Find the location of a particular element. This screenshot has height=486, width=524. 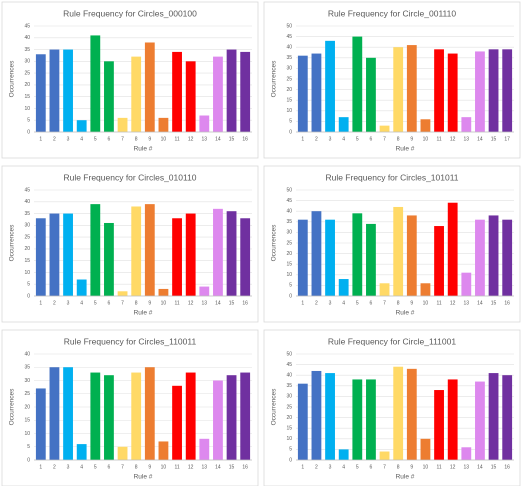

x-tick-label: 6 is located at coordinates (109, 467).